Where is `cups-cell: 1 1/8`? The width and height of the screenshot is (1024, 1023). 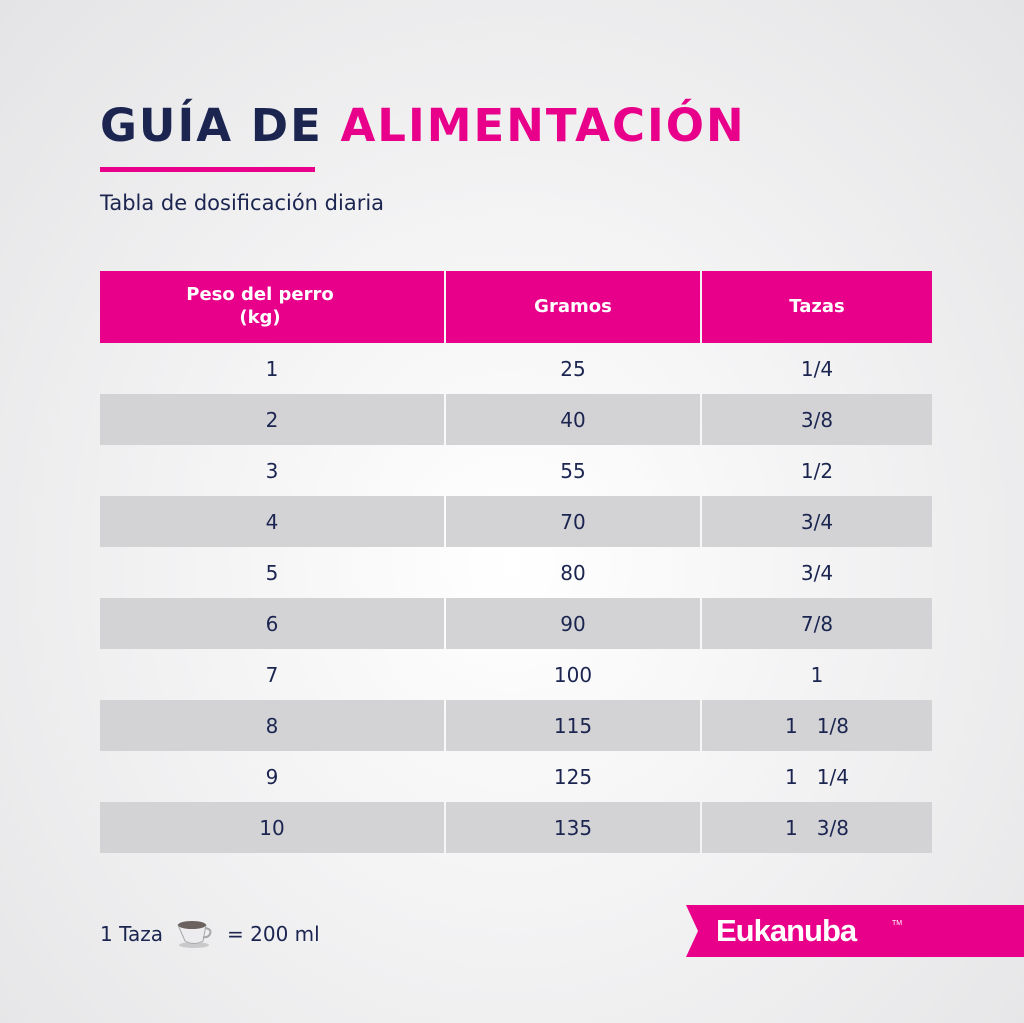
cups-cell: 1 1/8 is located at coordinates (817, 725).